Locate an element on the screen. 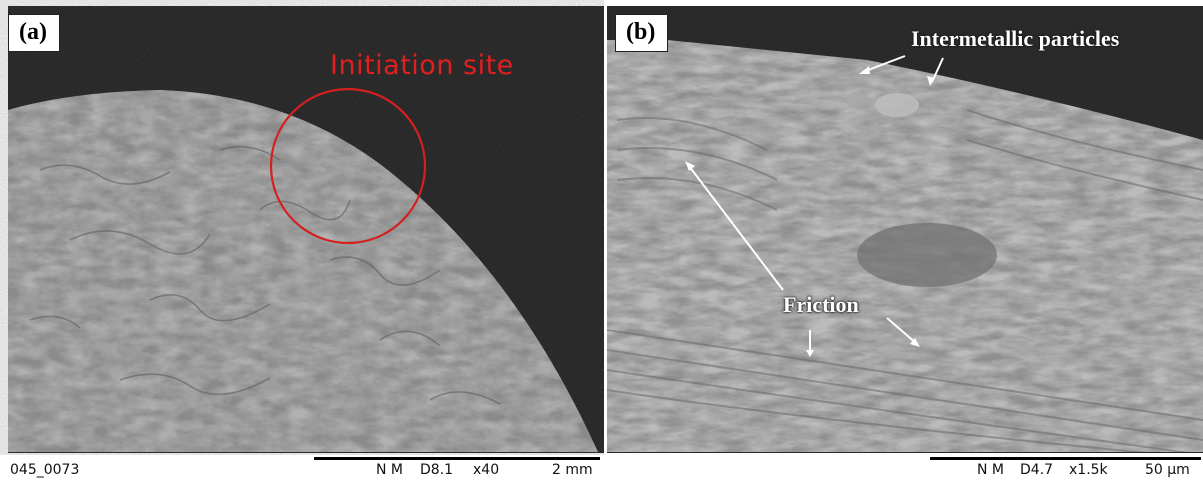  scalebar-rule-a is located at coordinates (457, 458).